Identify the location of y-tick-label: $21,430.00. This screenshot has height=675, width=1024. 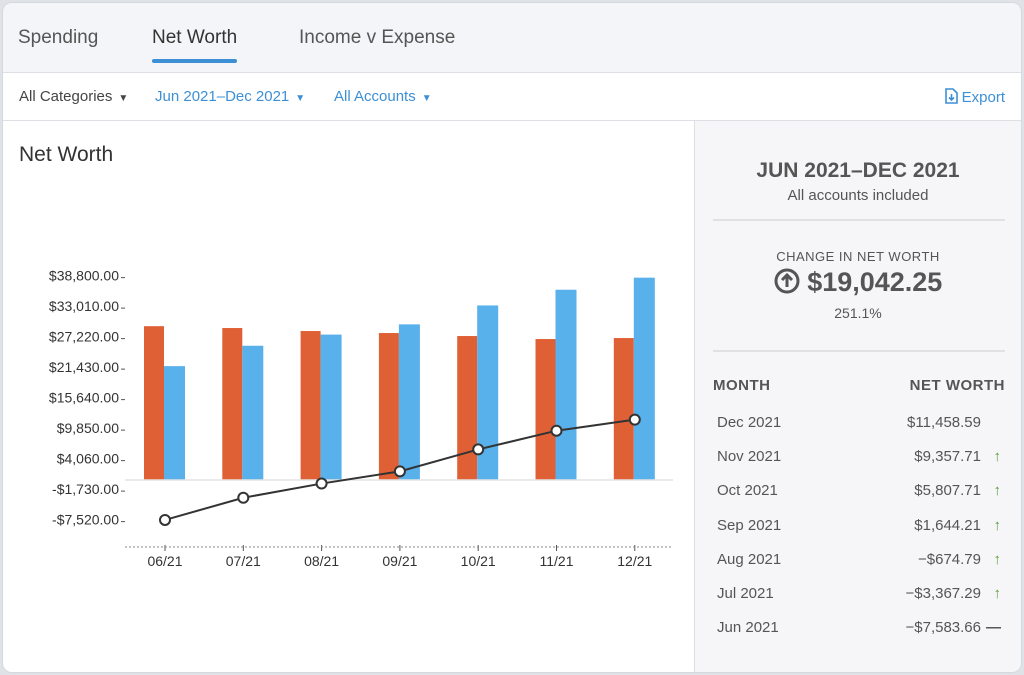
(84, 367).